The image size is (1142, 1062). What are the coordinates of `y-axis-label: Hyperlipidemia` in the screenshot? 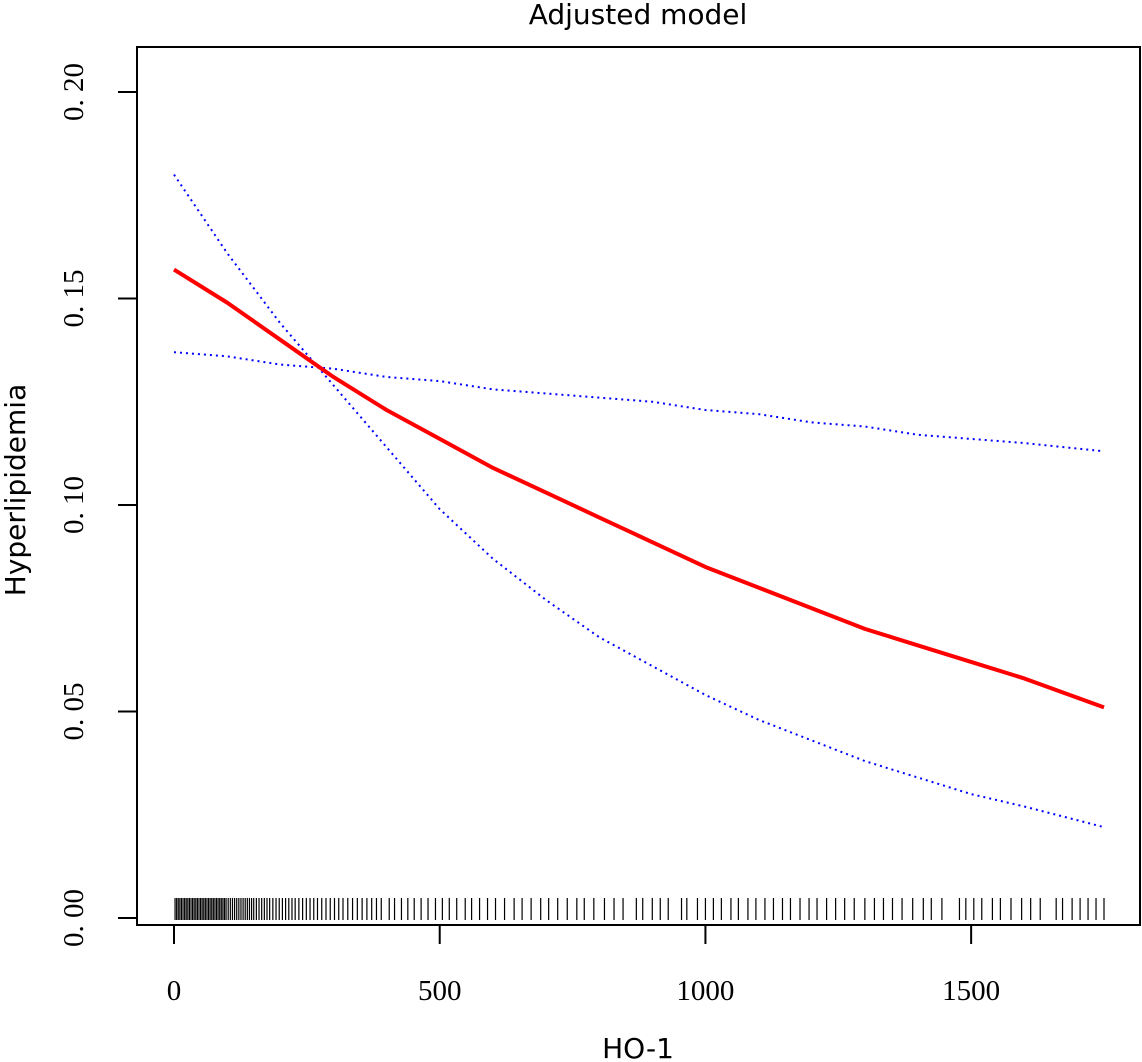 It's located at (16, 490).